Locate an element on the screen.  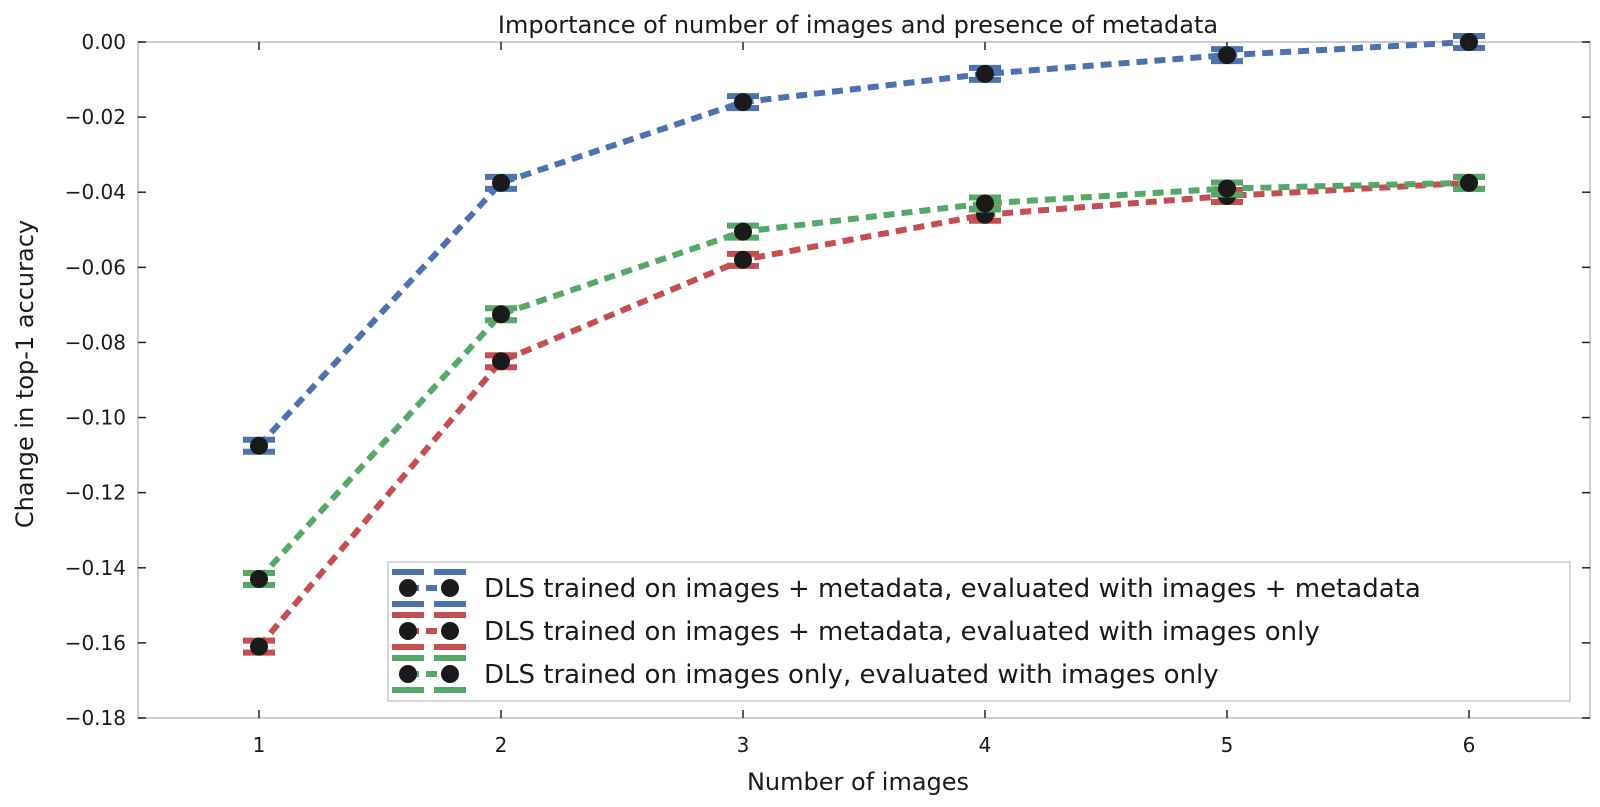
y-tick-label: −0.16 is located at coordinates (95, 643).